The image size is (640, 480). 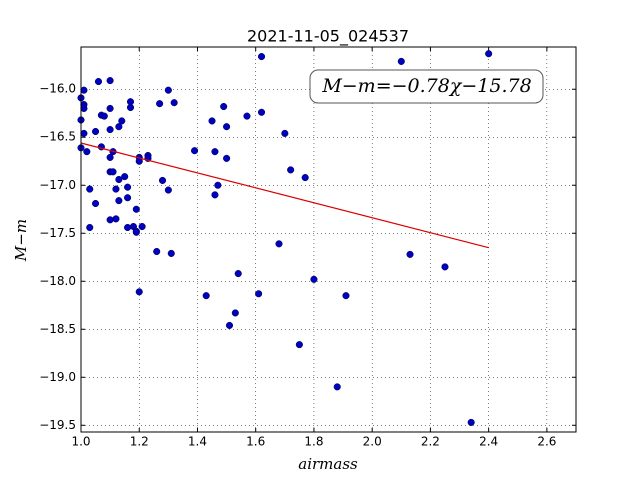 What do you see at coordinates (284, 195) in the screenshot?
I see `fit-line` at bounding box center [284, 195].